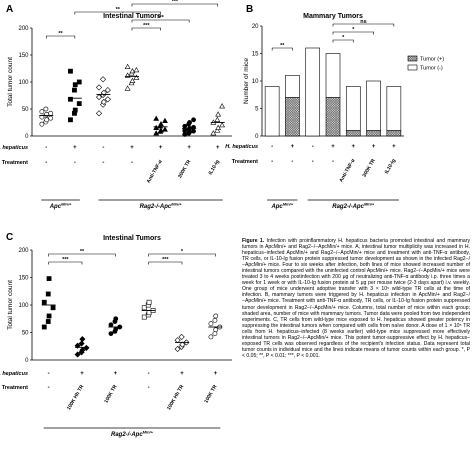 This screenshot has width=474, height=458. What do you see at coordinates (250, 9) in the screenshot?
I see `panel-letter-b: B` at bounding box center [250, 9].